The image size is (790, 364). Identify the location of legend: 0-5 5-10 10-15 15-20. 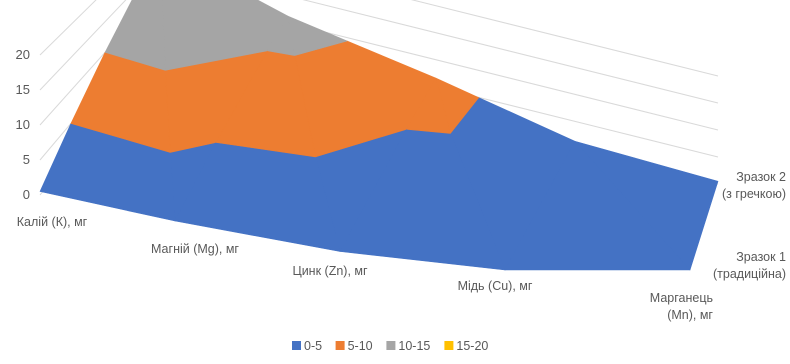
(390, 346).